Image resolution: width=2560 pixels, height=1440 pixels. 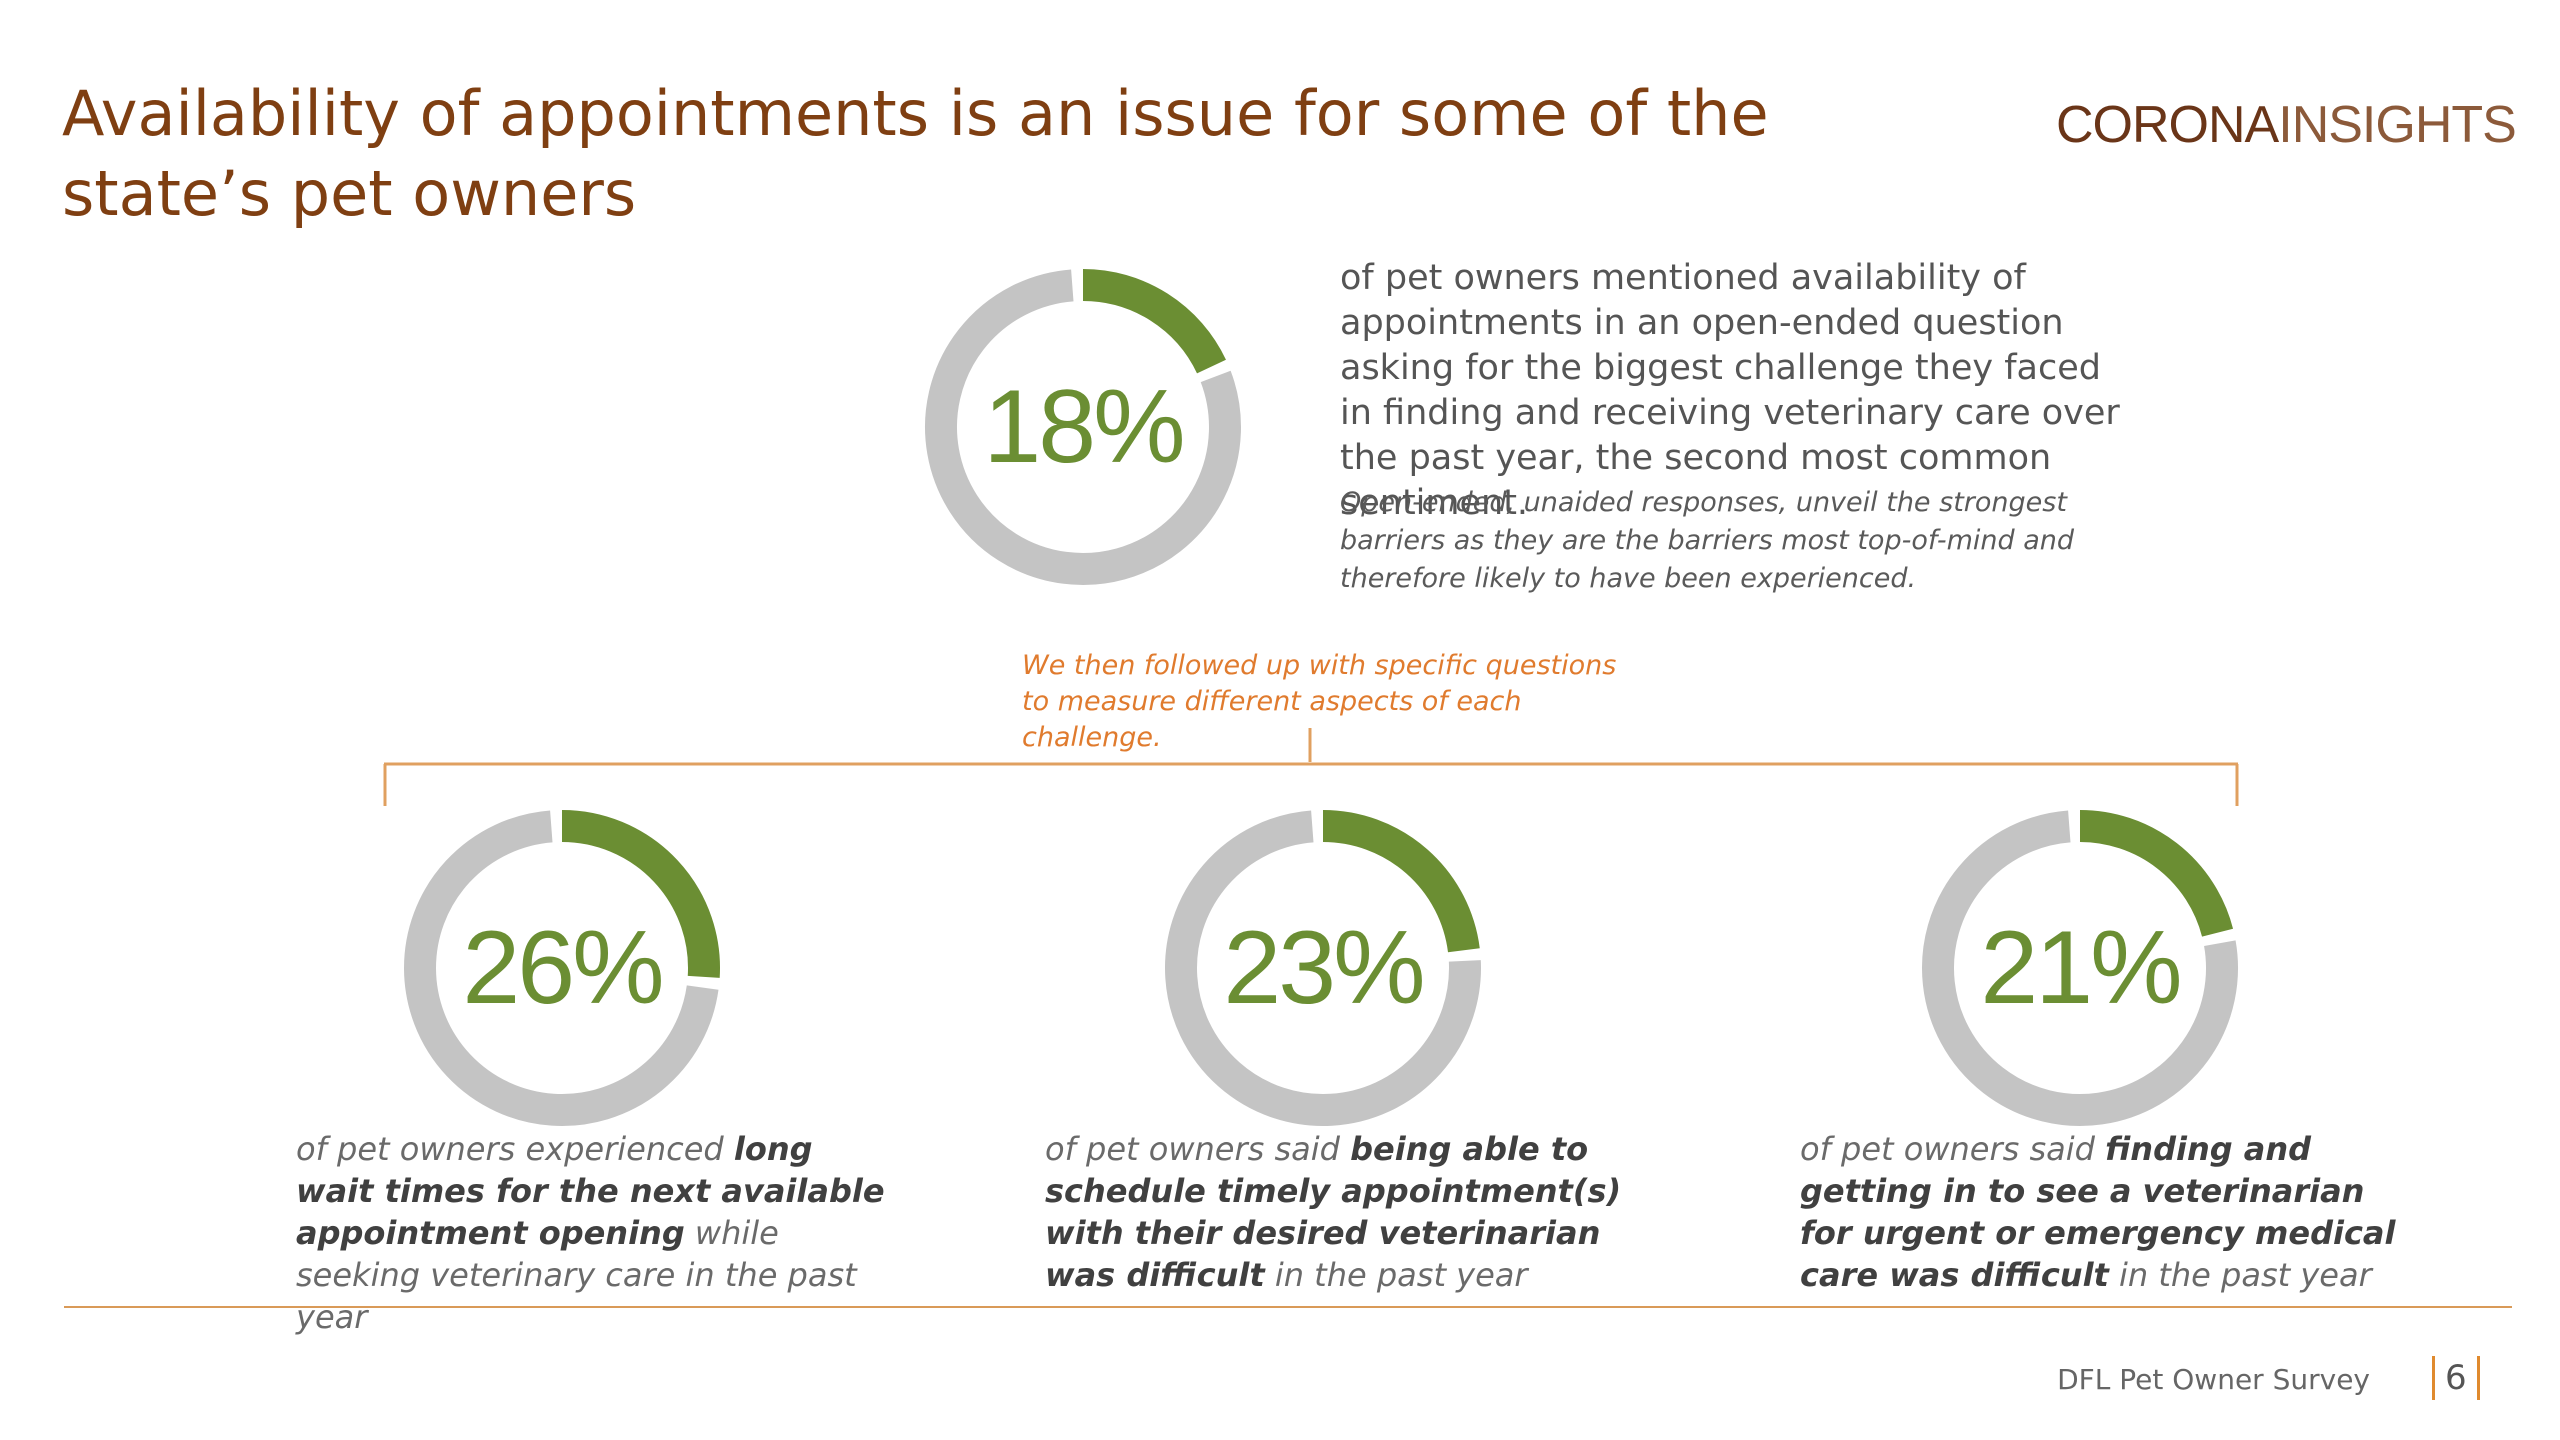 I want to click on donut-percent-wait-times: 26%, so click(x=563, y=967).